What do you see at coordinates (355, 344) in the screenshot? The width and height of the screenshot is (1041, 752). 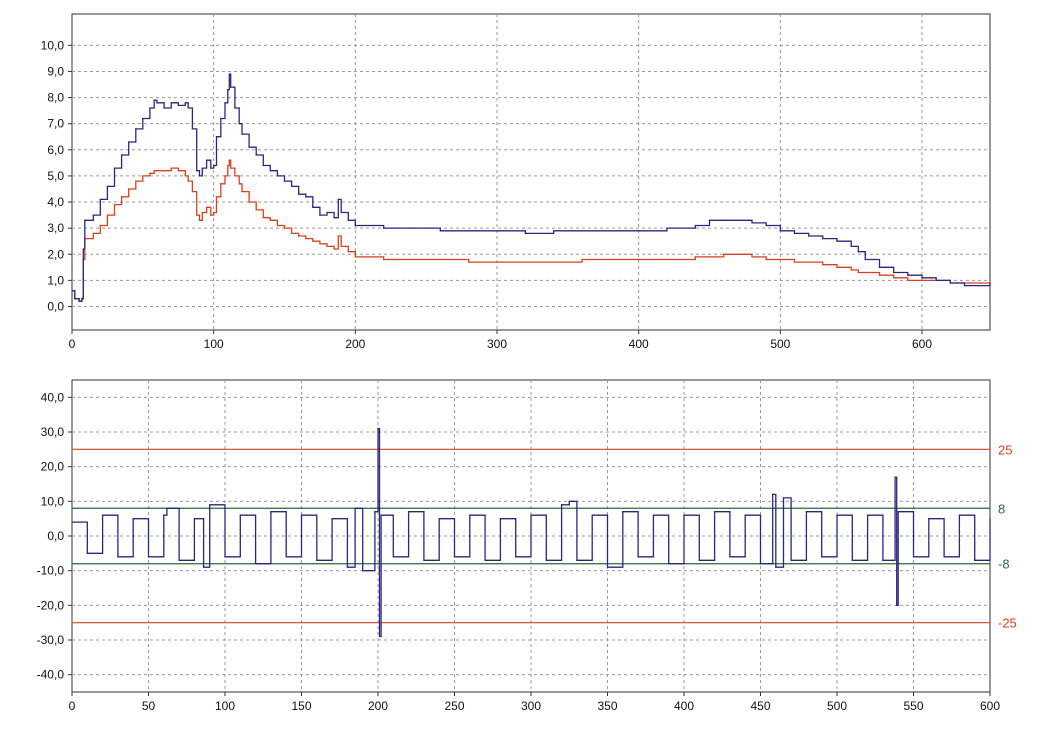 I see `x-tick-label: 200` at bounding box center [355, 344].